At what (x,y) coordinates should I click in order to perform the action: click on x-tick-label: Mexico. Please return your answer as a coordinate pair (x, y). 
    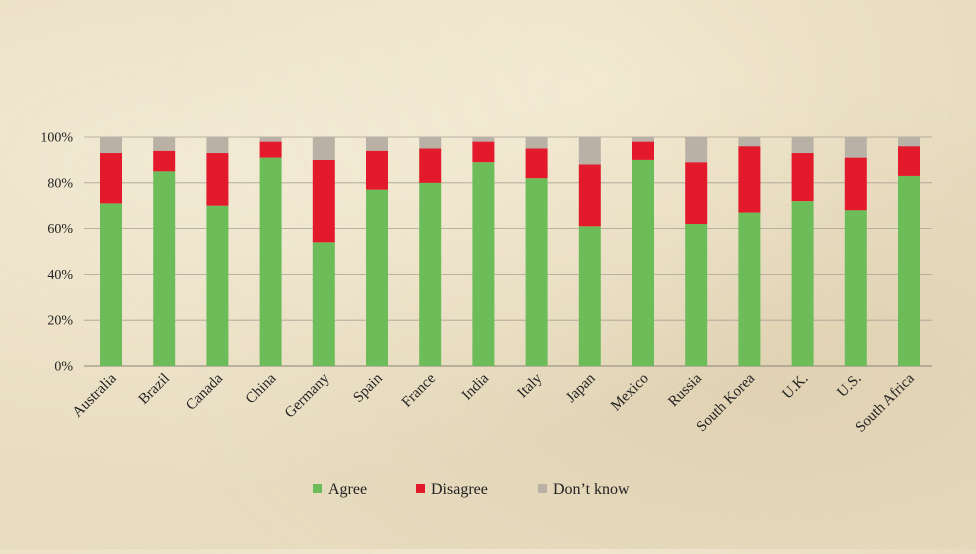
    Looking at the image, I should click on (630, 393).